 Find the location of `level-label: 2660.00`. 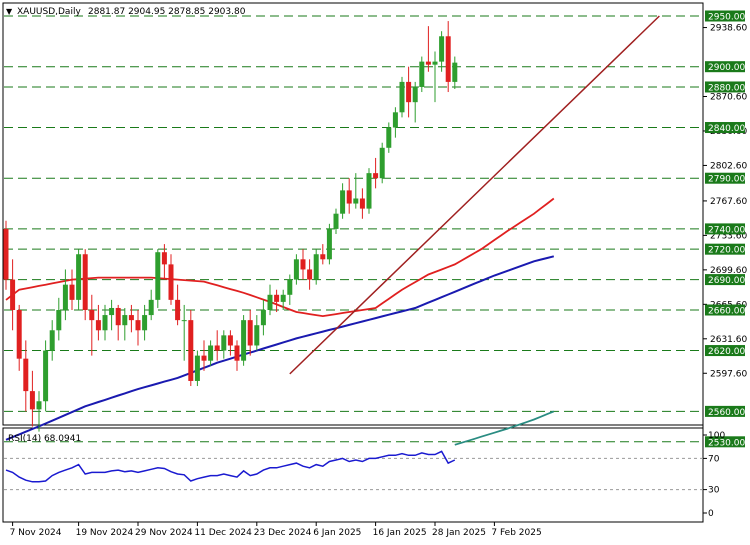

level-label: 2660.00 is located at coordinates (726, 312).